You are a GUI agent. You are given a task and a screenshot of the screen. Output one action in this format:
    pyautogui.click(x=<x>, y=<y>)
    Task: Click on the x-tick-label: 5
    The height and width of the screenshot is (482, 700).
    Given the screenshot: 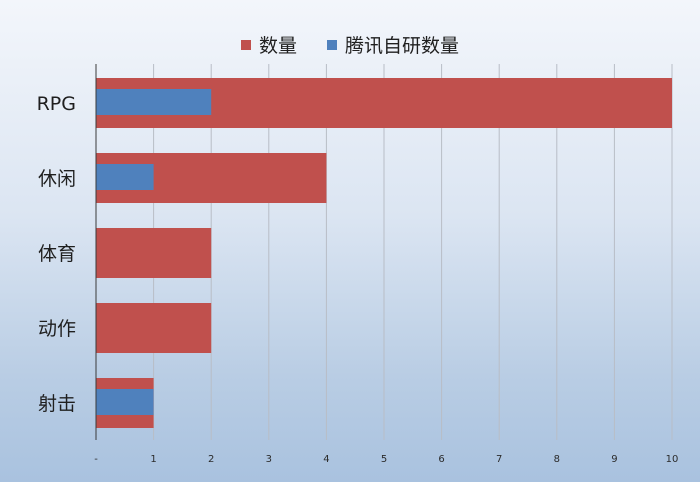 What is the action you would take?
    pyautogui.click(x=384, y=459)
    